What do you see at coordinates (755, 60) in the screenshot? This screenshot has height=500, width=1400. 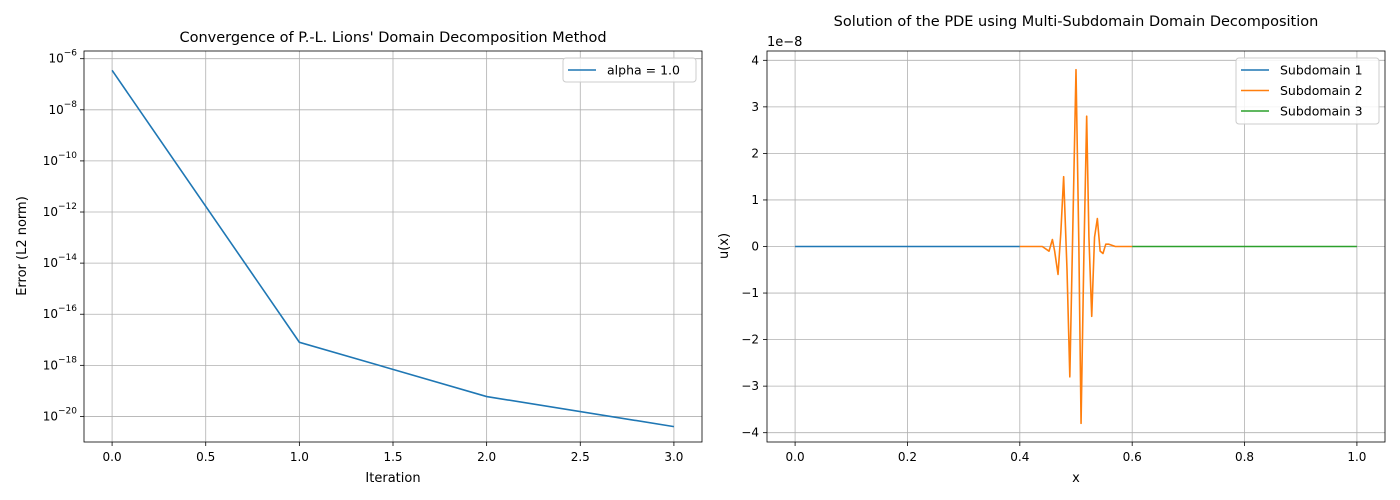 I see `y-tick-label: 4` at bounding box center [755, 60].